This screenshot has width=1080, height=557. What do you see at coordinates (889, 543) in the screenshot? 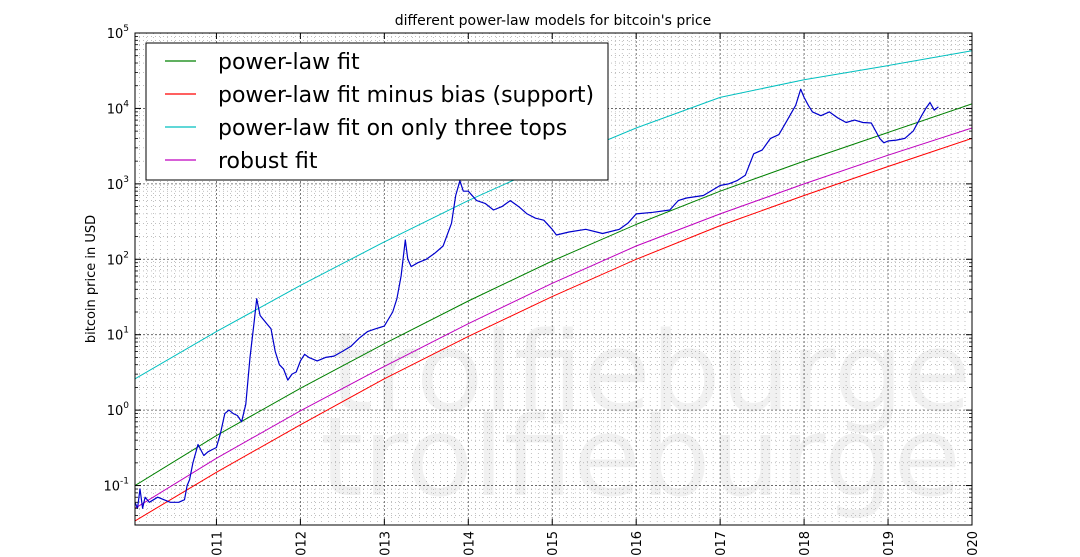
I see `x-tick-label: 019` at bounding box center [889, 543].